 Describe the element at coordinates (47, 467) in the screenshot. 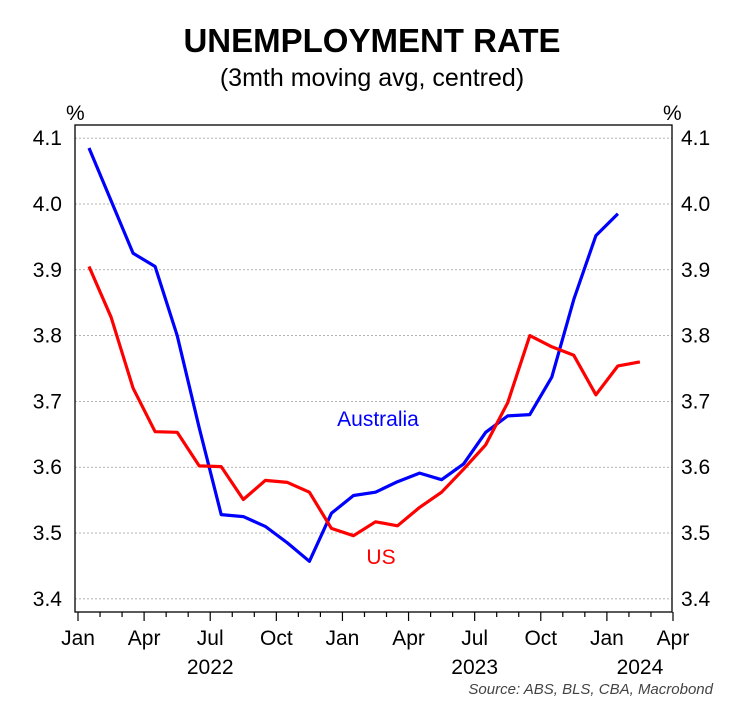

I see `y-tick-label-left: 3.6` at that location.